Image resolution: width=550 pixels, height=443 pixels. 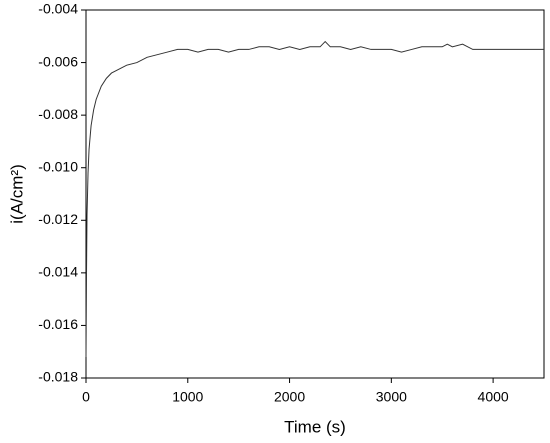 I want to click on y-tick-label: -0.006, so click(x=58, y=61).